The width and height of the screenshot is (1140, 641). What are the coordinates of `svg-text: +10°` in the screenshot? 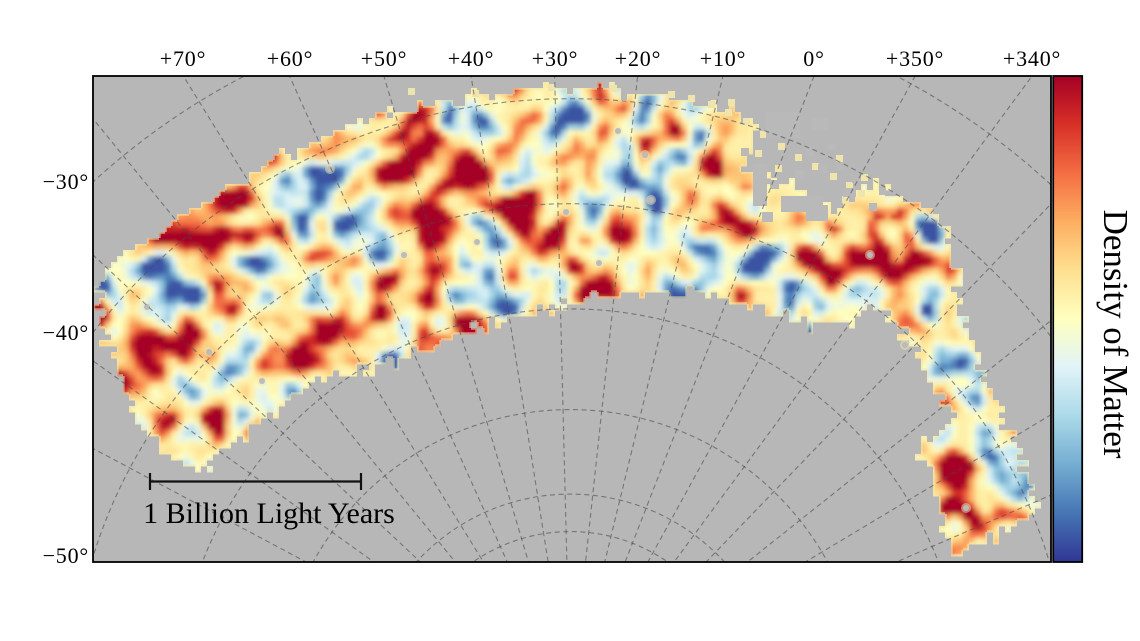 It's located at (723, 58).